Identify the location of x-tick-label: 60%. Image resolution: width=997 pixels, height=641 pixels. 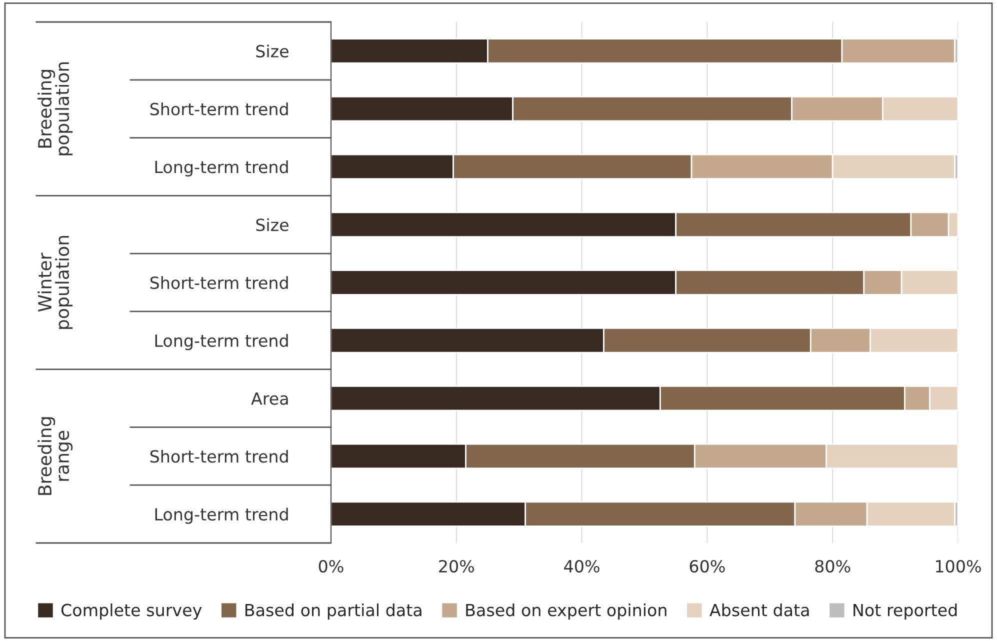
(707, 566).